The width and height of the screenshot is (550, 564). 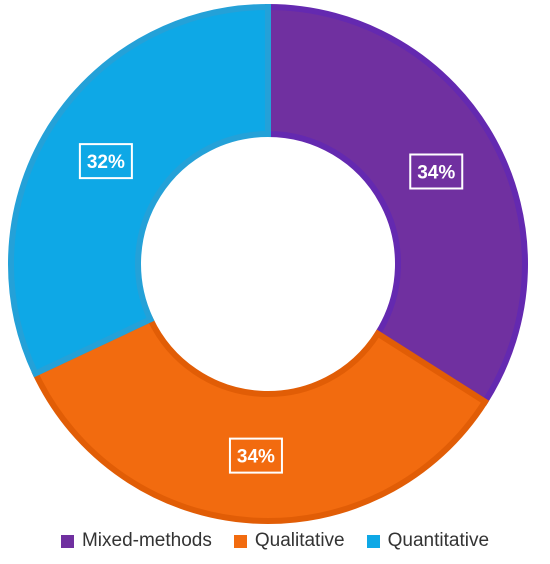 What do you see at coordinates (373, 541) in the screenshot?
I see `legend-swatch-quantitative` at bounding box center [373, 541].